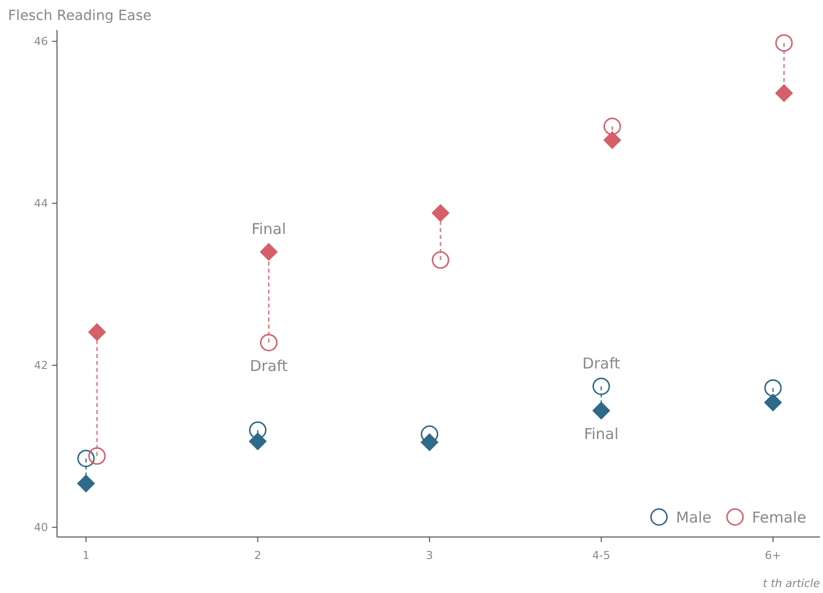 This screenshot has width=823, height=593. I want to click on x-tick-label: 3, so click(429, 555).